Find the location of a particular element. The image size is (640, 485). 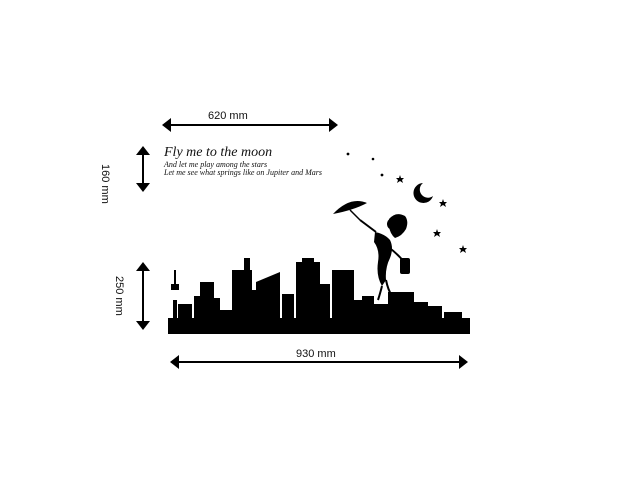

text-height-dimension-arrow is located at coordinates (143, 169).